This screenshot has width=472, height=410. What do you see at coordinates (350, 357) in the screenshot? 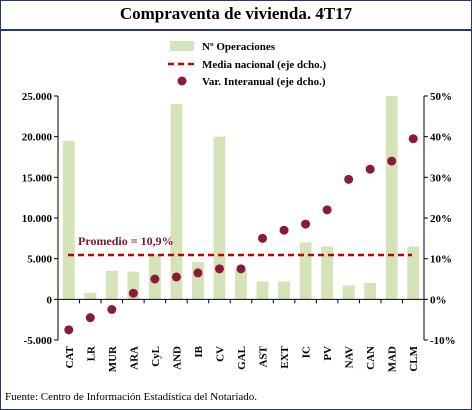
I see `x-tick-label-NAV: NAV` at bounding box center [350, 357].